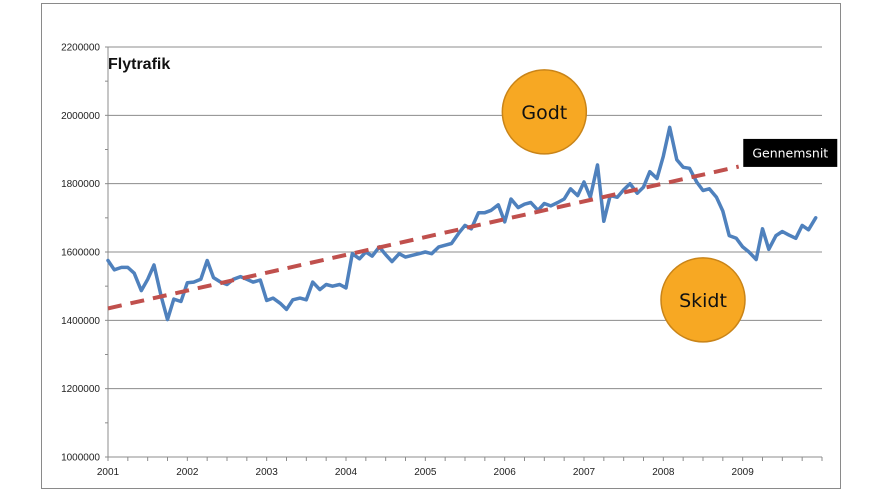 Image resolution: width=884 pixels, height=492 pixels. I want to click on x-tick-label: 2007, so click(584, 472).